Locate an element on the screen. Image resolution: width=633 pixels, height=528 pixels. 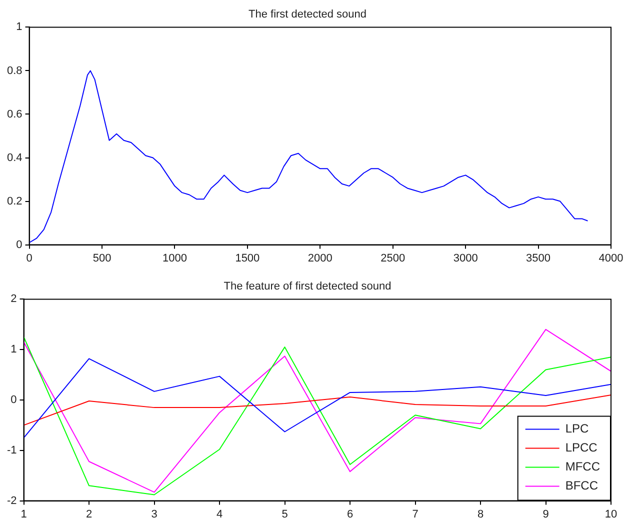
x-tick-label: 2500 is located at coordinates (393, 258).